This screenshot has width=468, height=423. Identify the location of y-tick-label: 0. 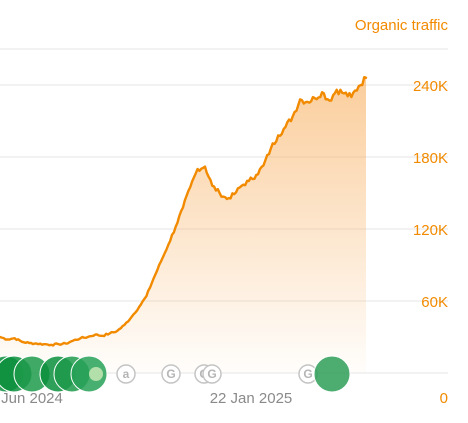
(444, 398).